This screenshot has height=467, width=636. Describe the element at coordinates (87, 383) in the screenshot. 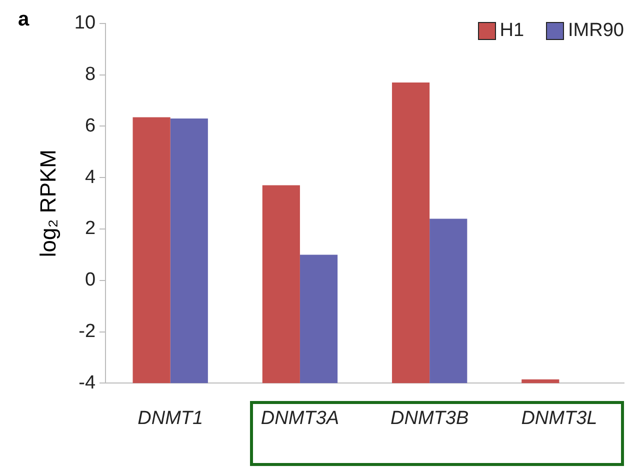

I see `y-tick-label: -4` at that location.